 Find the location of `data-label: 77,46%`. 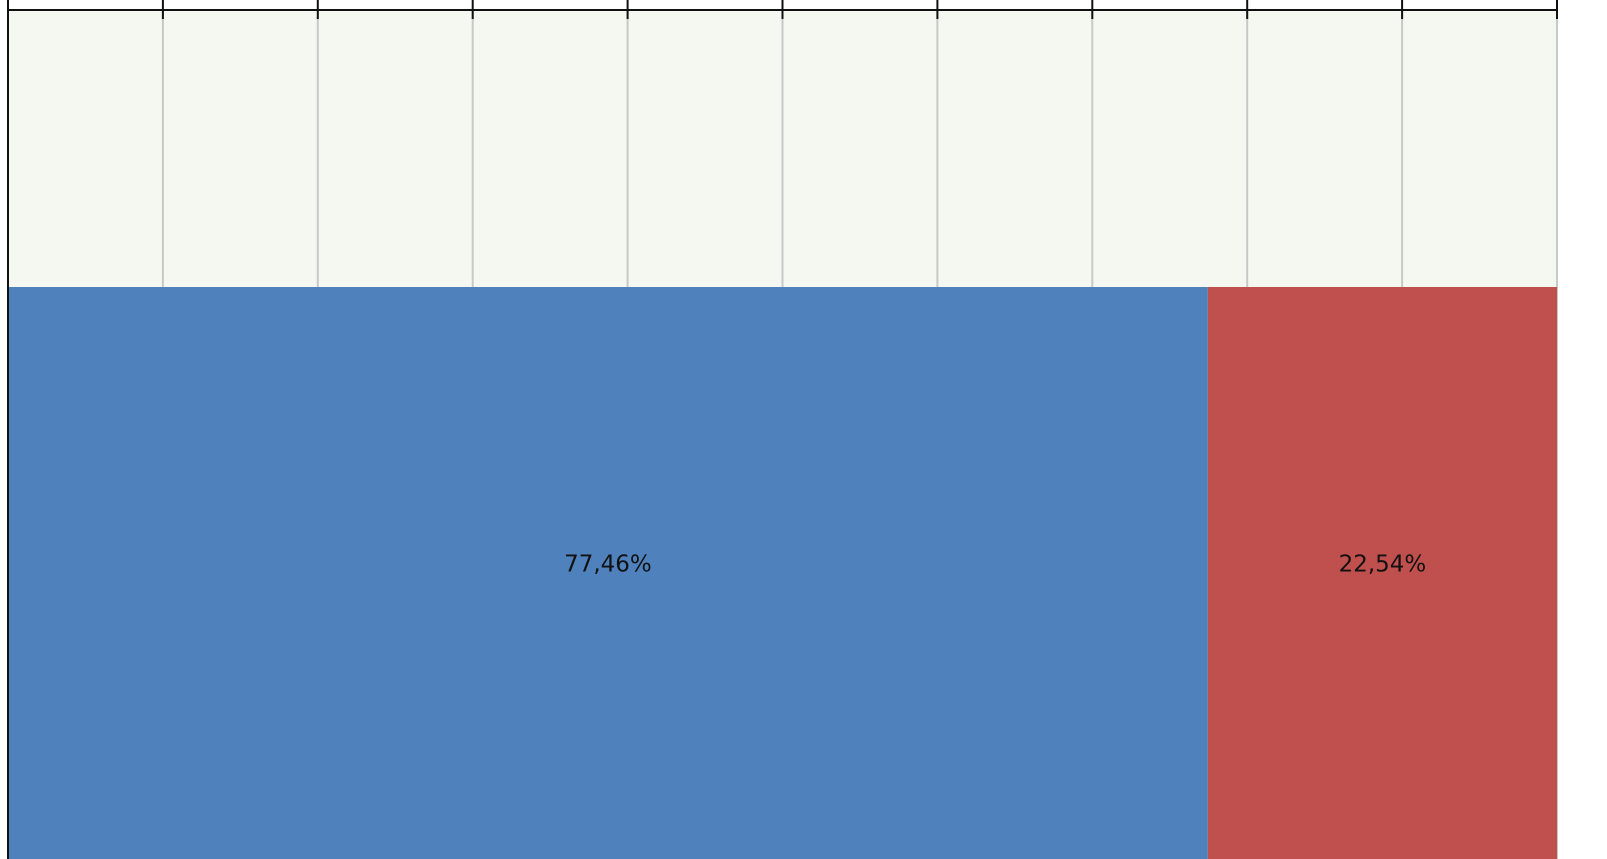

data-label: 77,46% is located at coordinates (608, 565).